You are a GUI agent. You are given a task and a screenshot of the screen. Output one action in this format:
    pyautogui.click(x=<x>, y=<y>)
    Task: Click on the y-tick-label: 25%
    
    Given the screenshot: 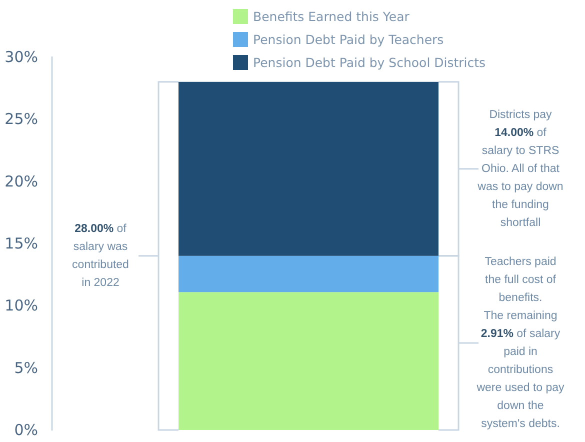 What is the action you would take?
    pyautogui.click(x=21, y=119)
    